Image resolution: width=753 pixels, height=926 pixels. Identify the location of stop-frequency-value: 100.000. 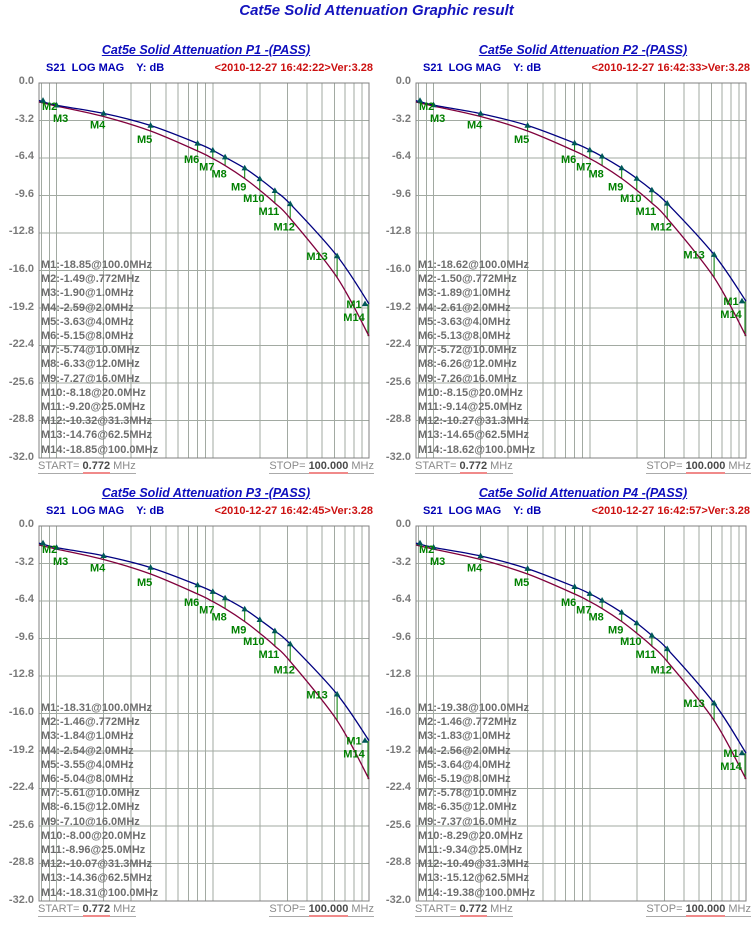
(705, 467).